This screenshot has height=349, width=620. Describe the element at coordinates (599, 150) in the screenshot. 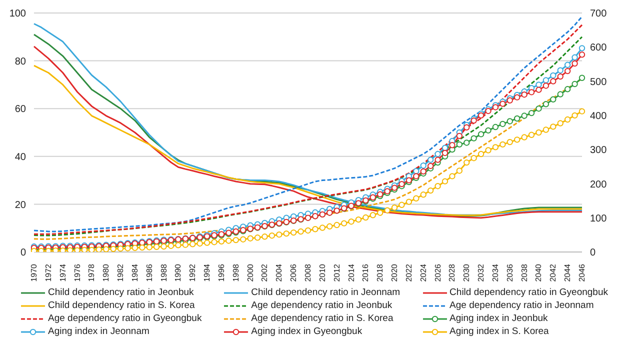

I see `y2-tick-label: 300` at that location.